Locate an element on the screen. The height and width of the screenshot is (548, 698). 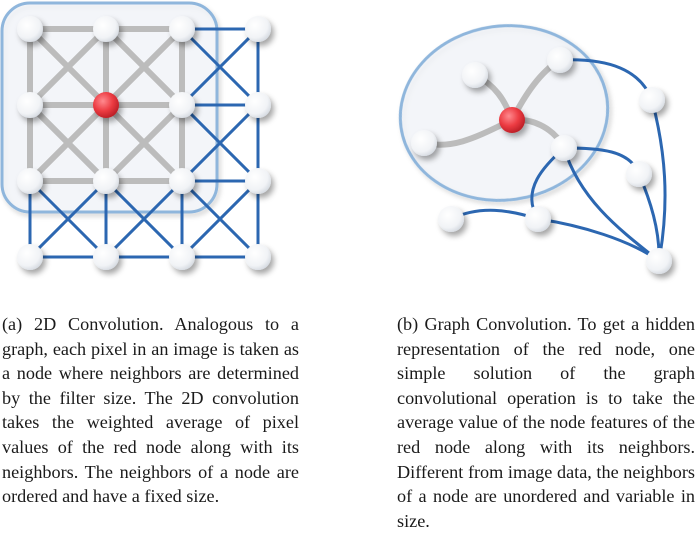
red-center-node-a is located at coordinates (106, 105).